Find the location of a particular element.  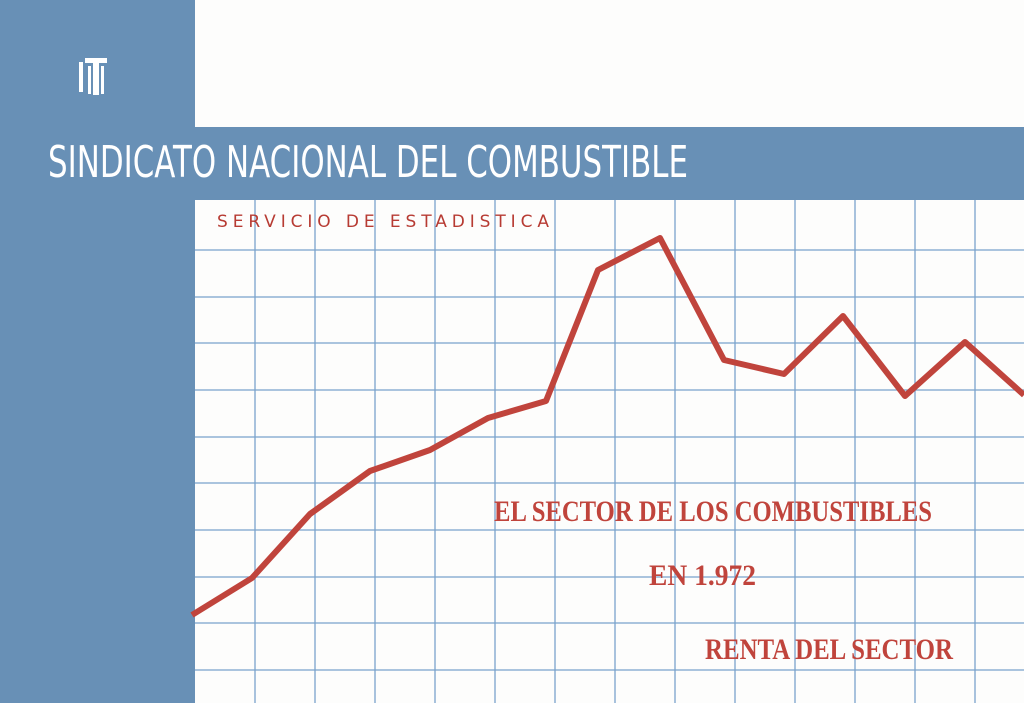

title-line: RENTA DEL SECTOR is located at coordinates (829, 649).